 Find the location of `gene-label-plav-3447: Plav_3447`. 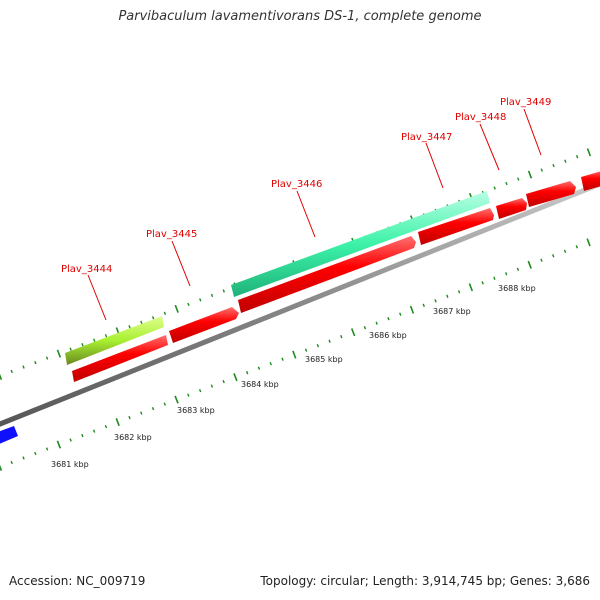

gene-label-plav-3447: Plav_3447 is located at coordinates (426, 137).